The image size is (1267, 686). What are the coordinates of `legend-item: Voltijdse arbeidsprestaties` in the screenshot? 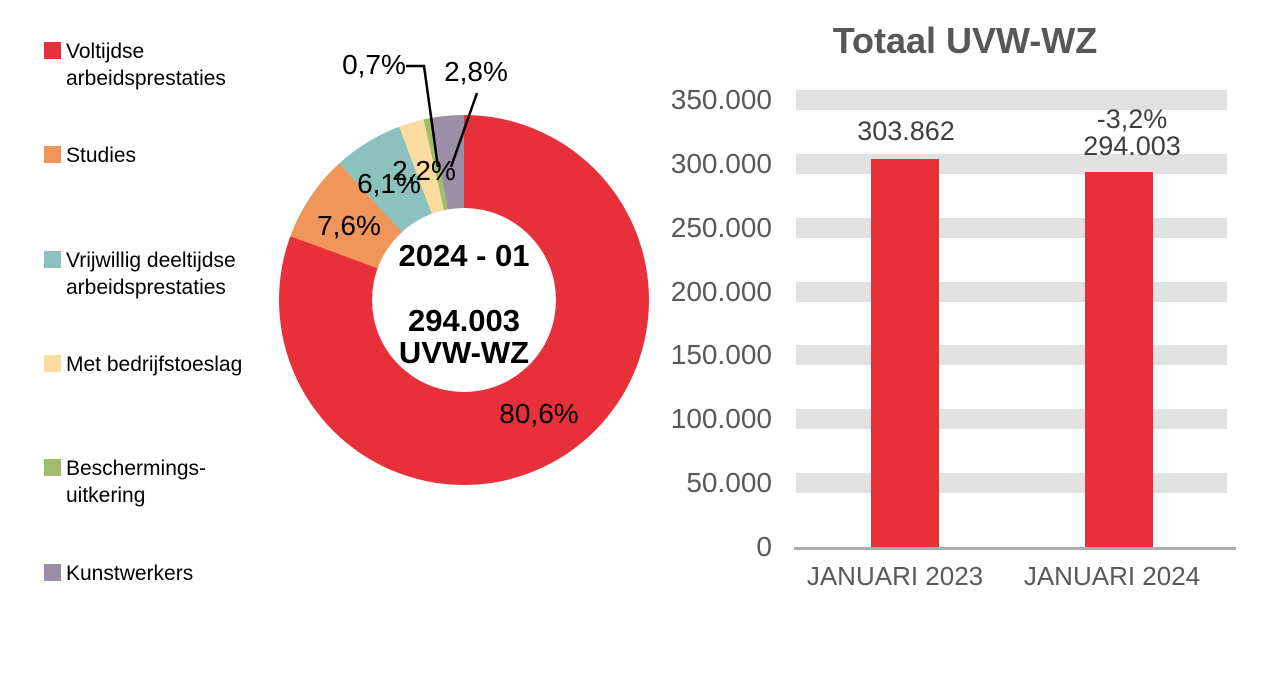 It's located at (159, 65).